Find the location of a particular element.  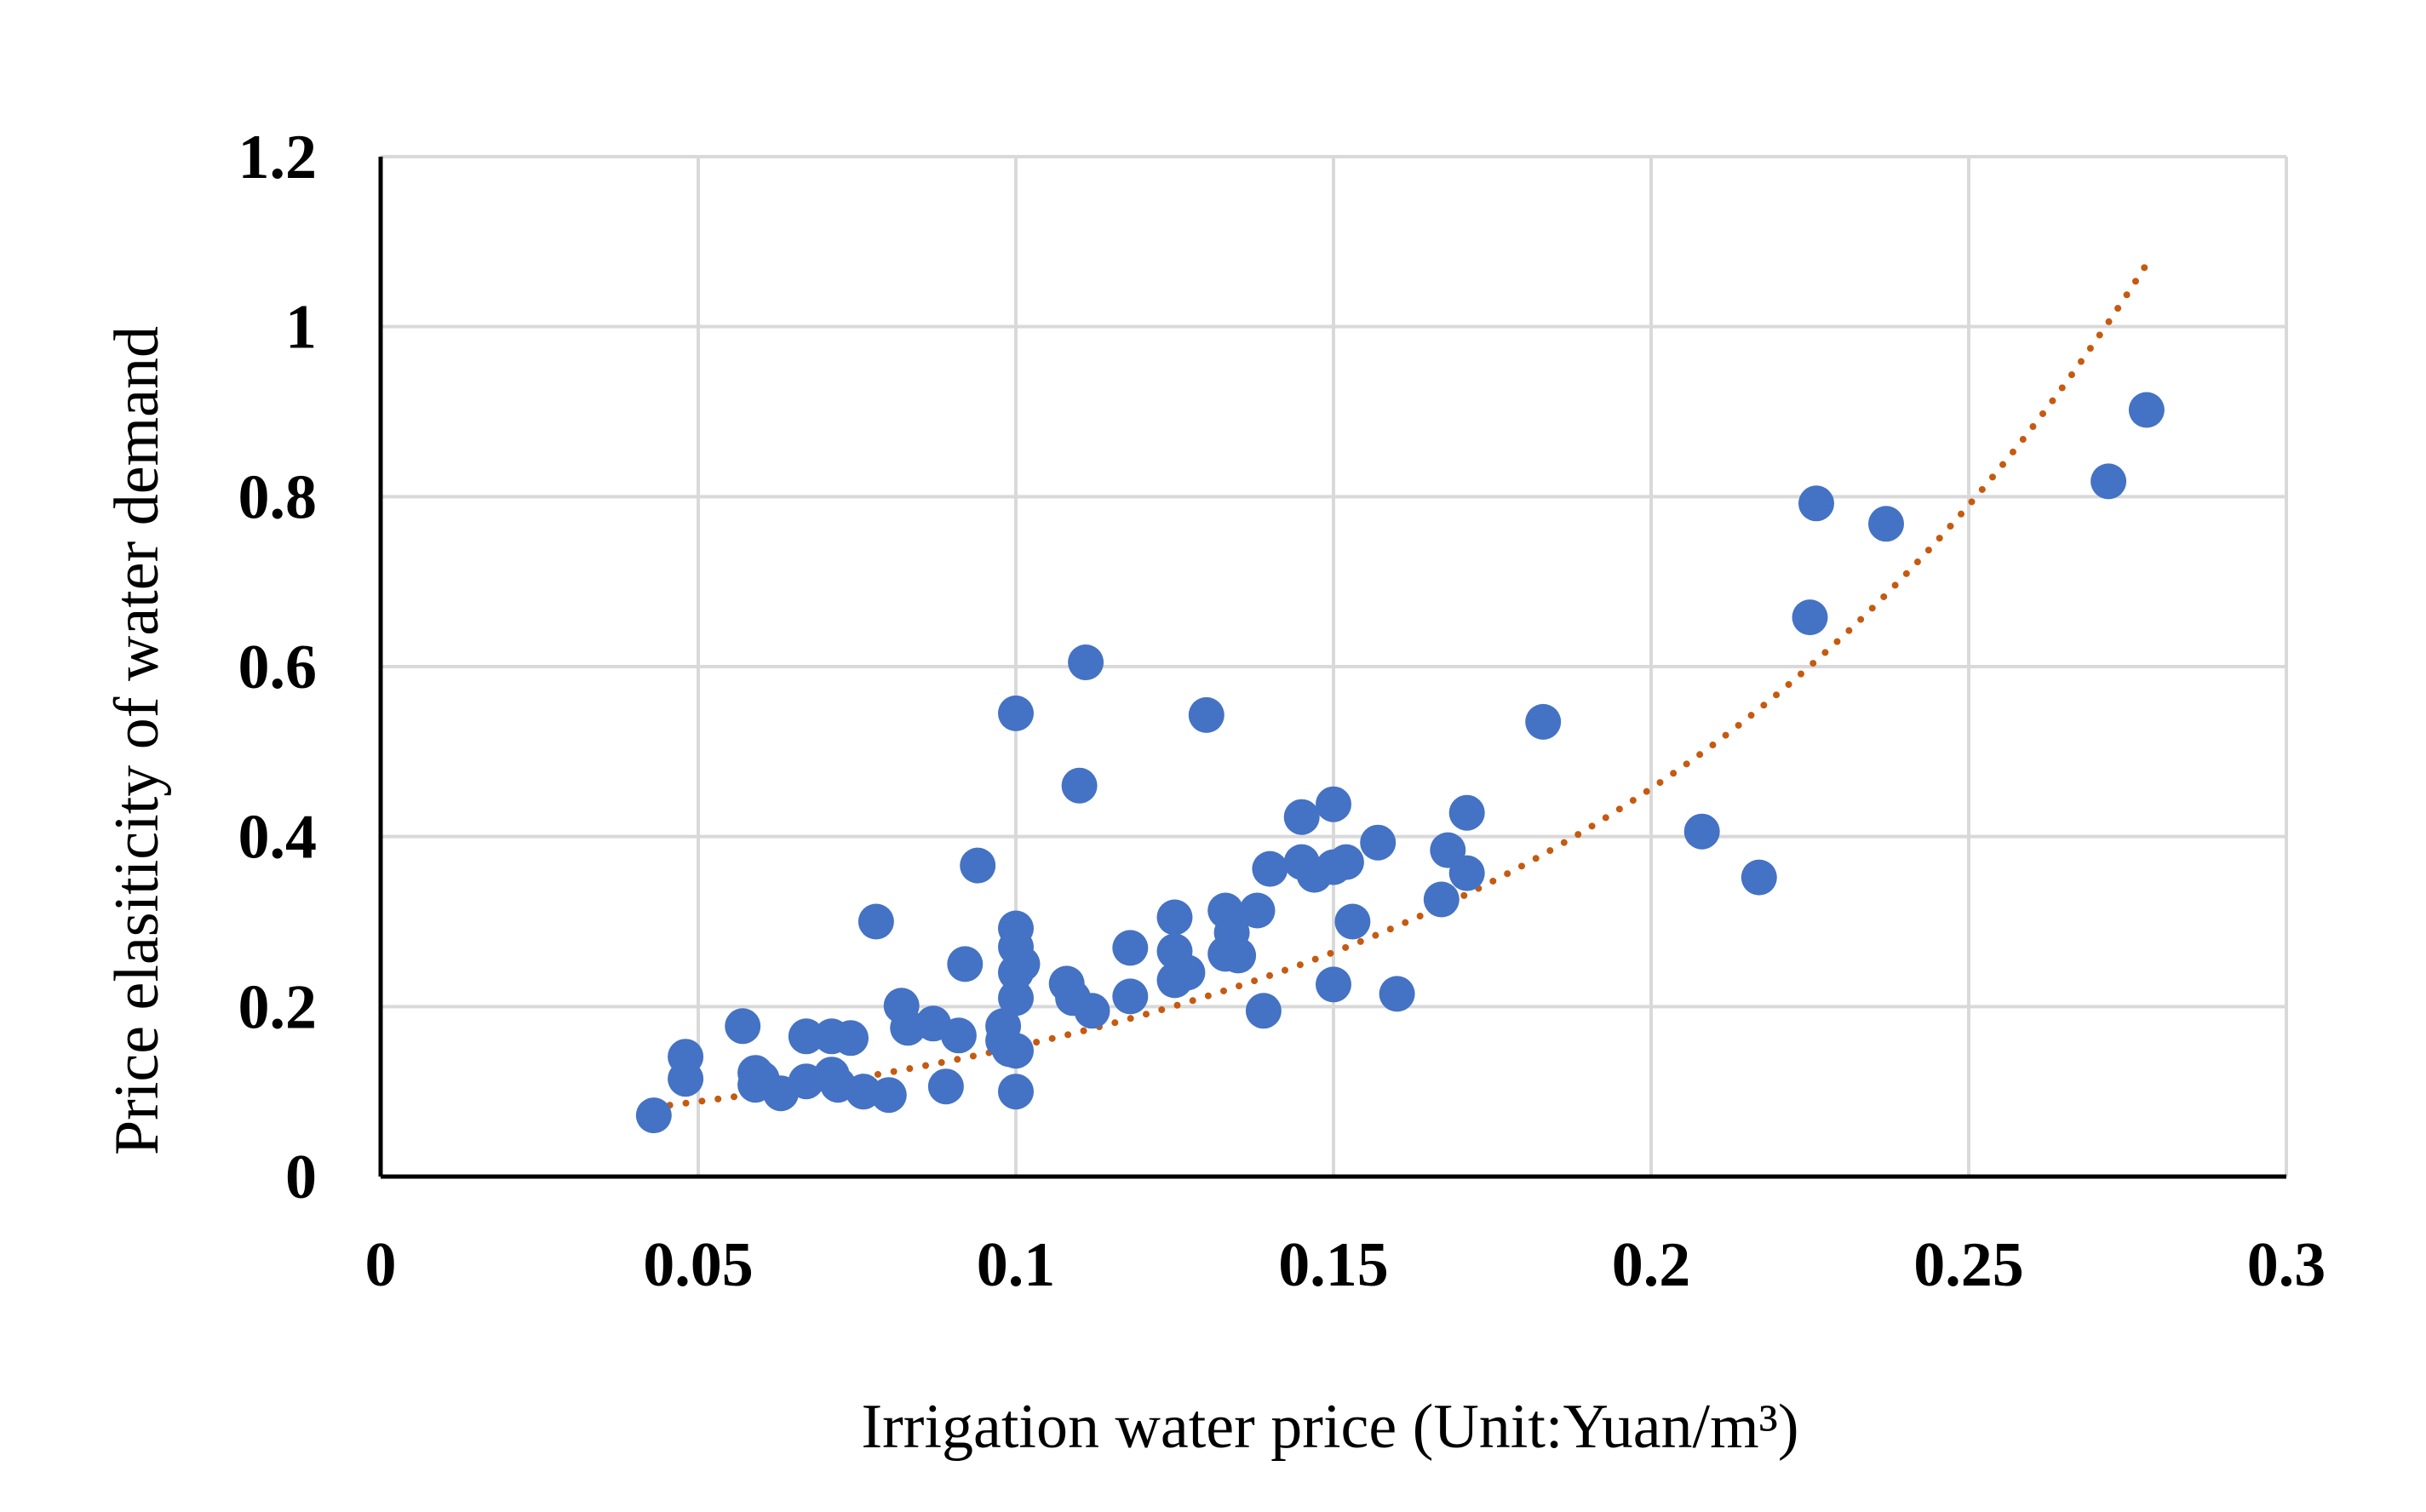

y-tick-label: 0.2 is located at coordinates (278, 1007).